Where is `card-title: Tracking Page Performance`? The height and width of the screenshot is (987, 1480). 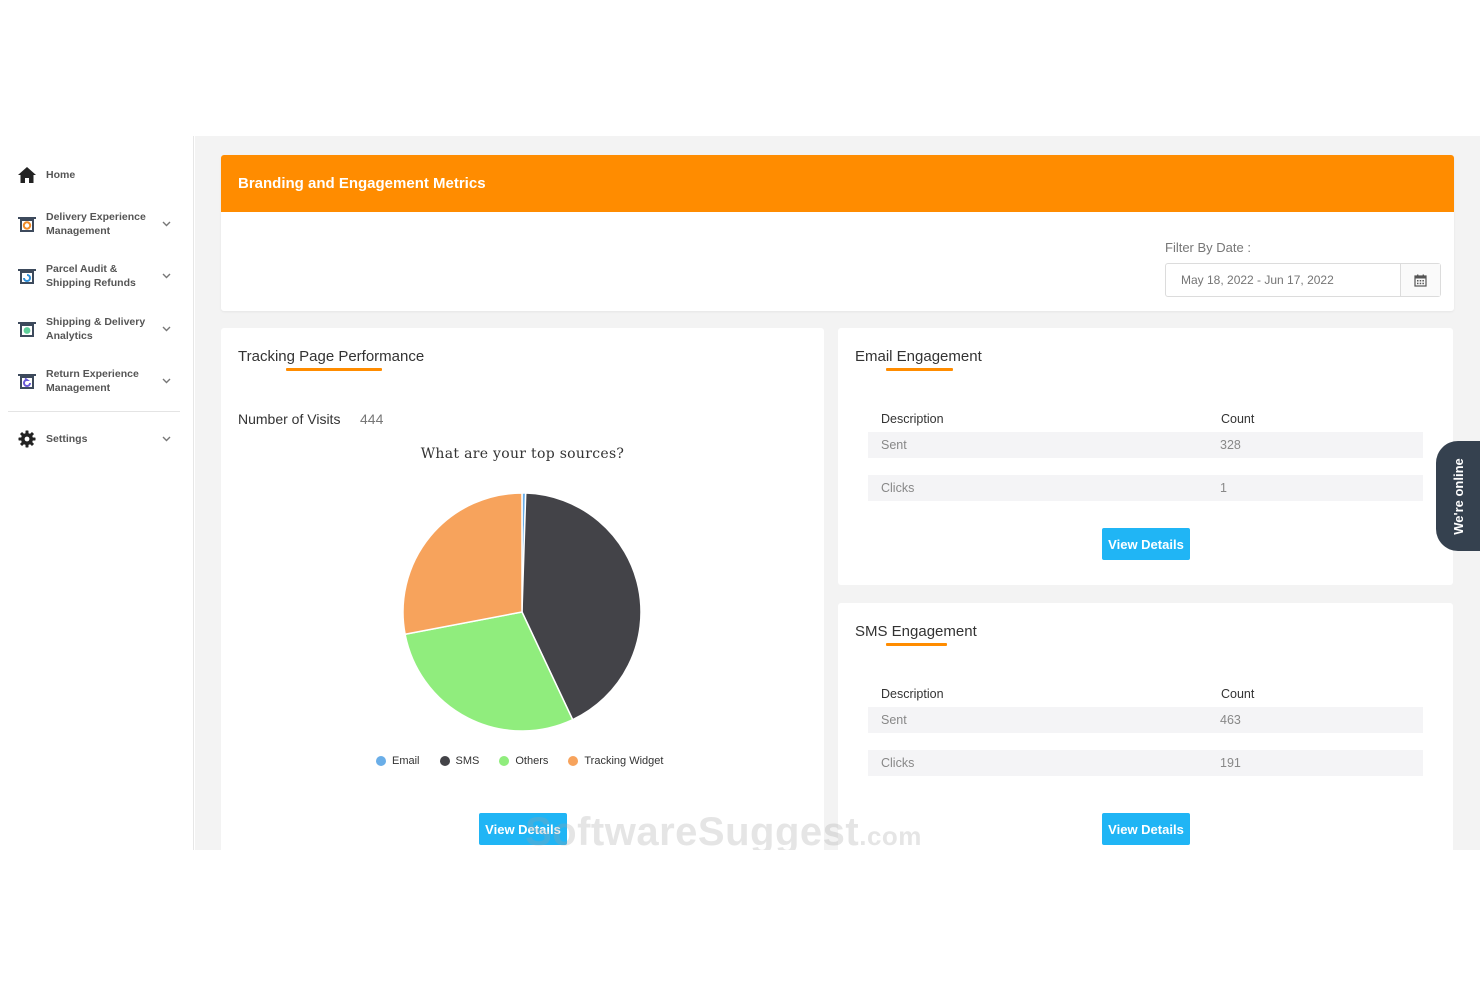 card-title: Tracking Page Performance is located at coordinates (331, 356).